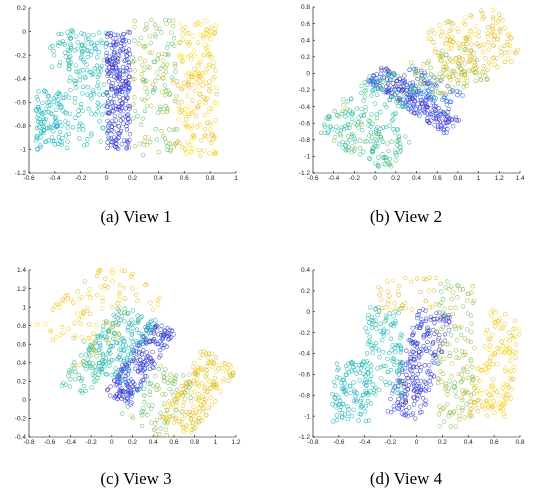 This screenshot has height=494, width=535. What do you see at coordinates (305, 7) in the screenshot?
I see `y-tick-label: 0.8` at bounding box center [305, 7].